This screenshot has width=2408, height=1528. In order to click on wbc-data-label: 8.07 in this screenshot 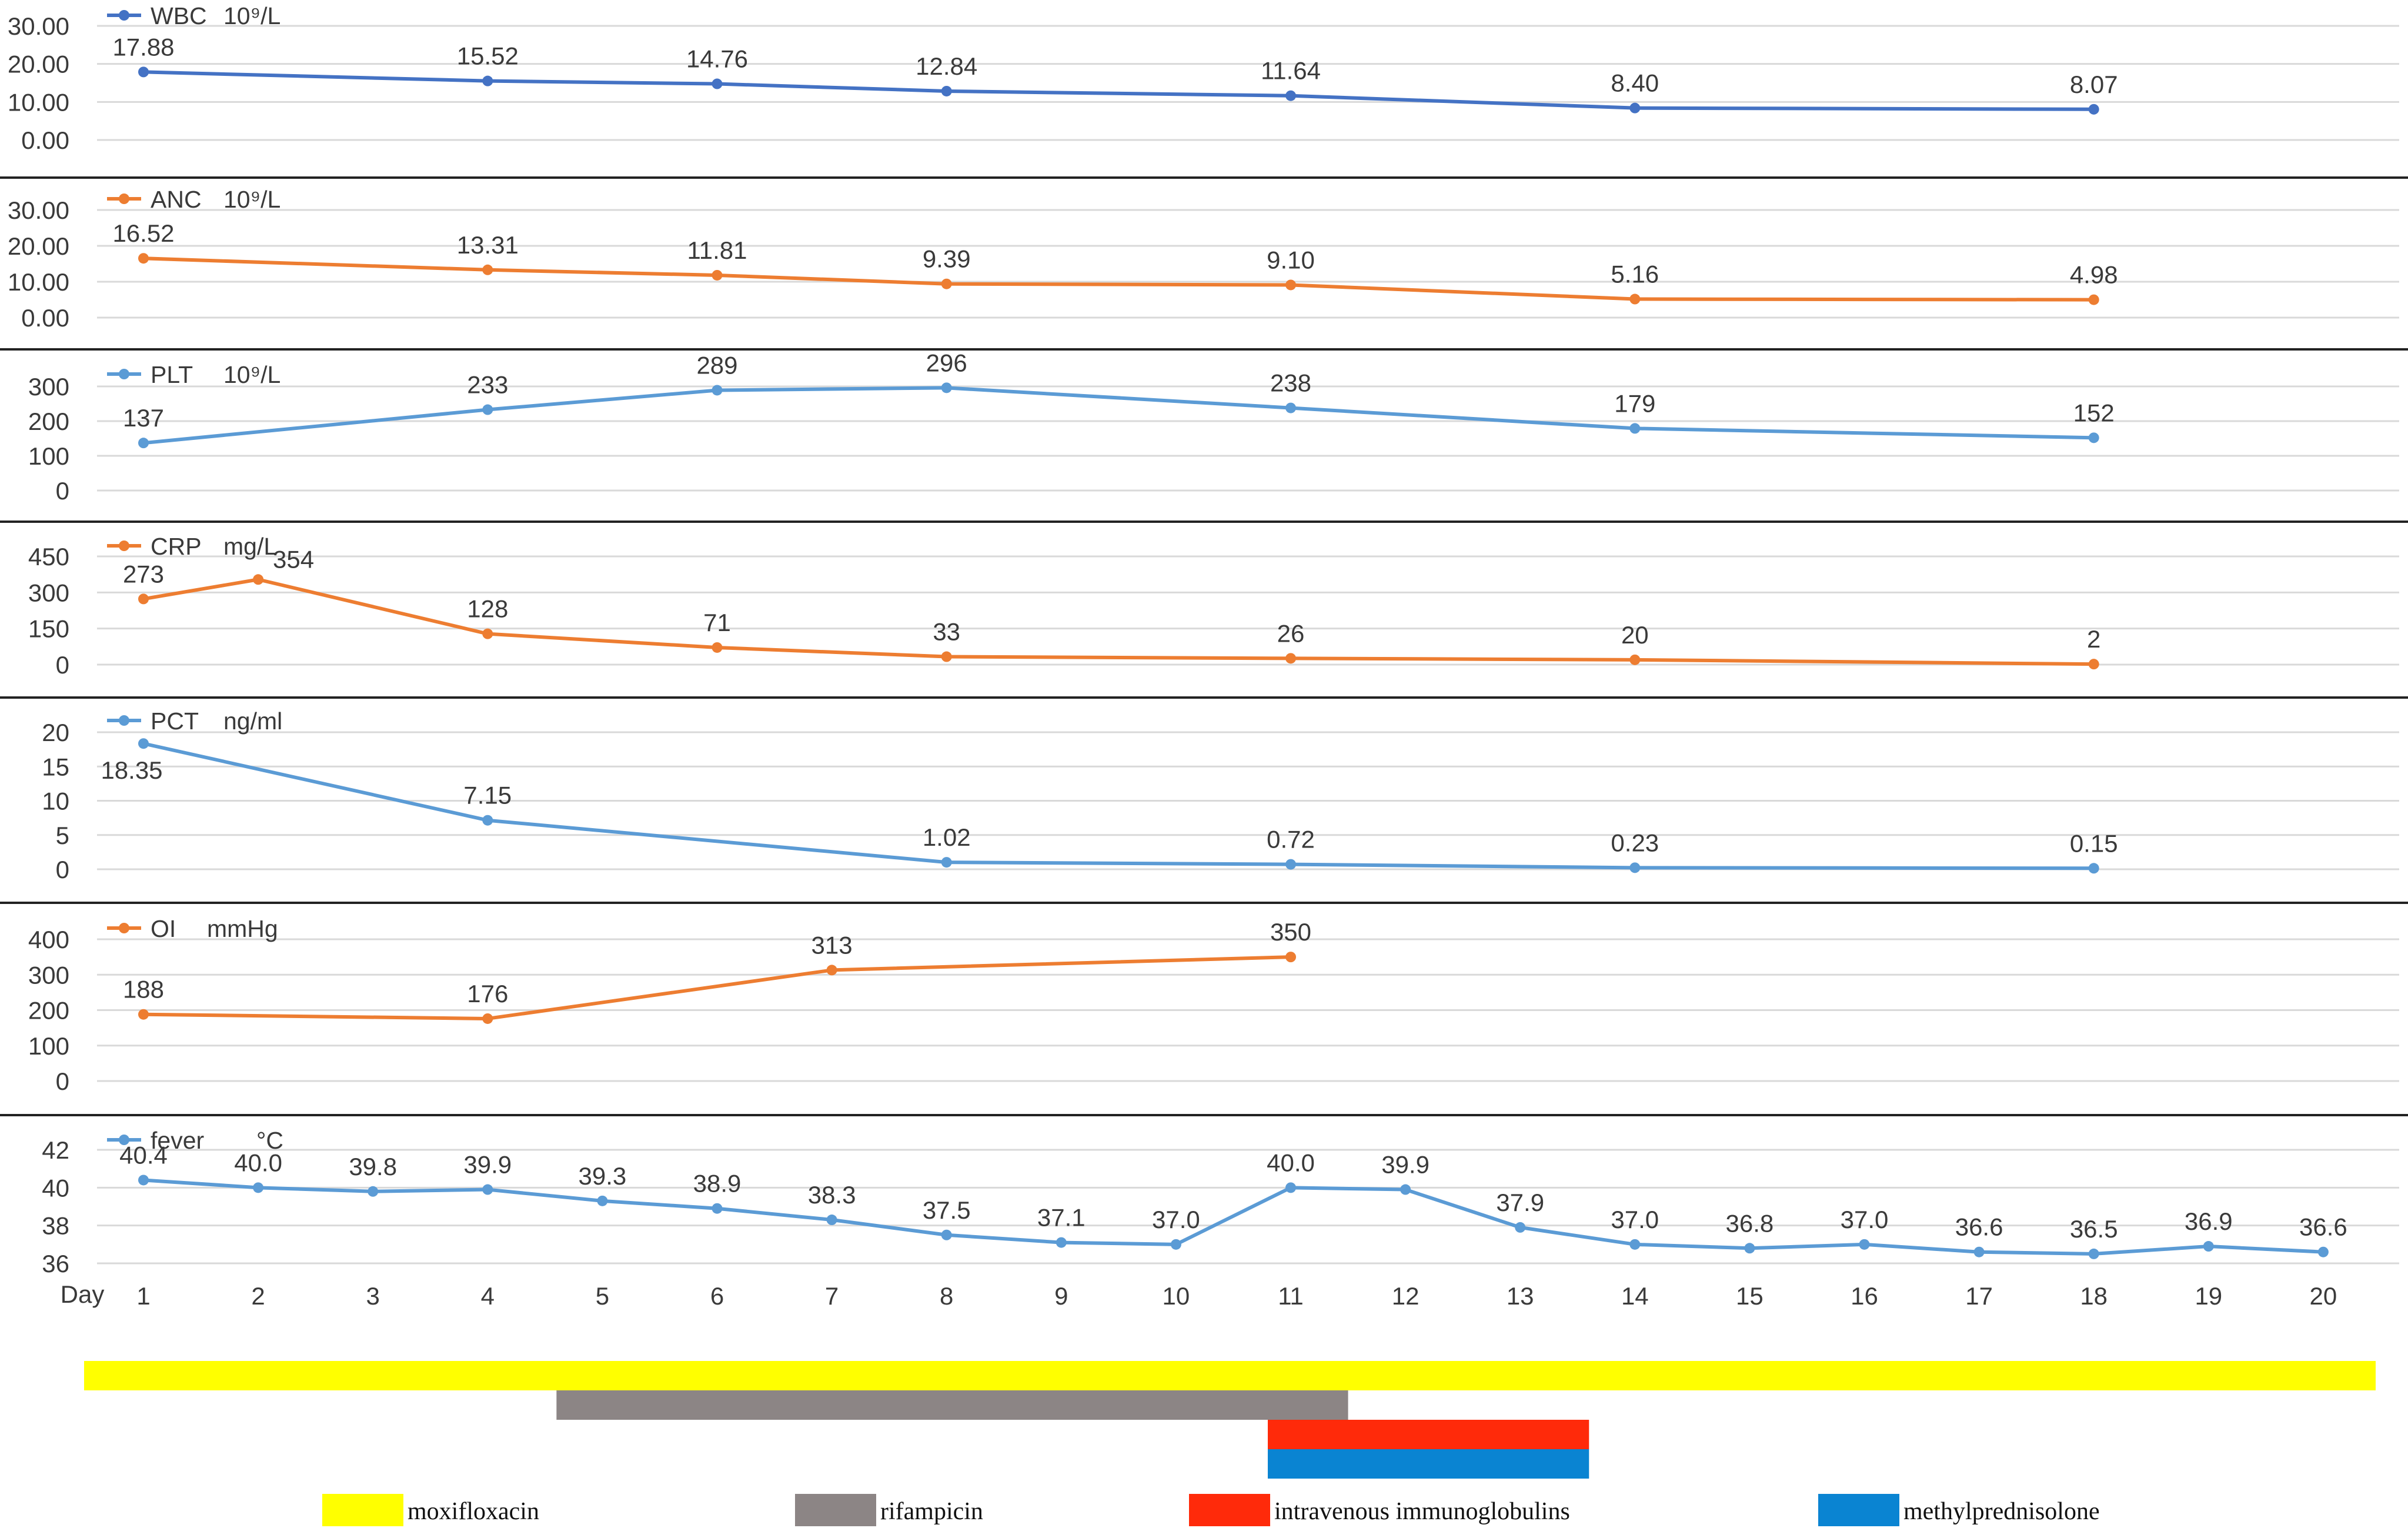, I will do `click(2094, 84)`.